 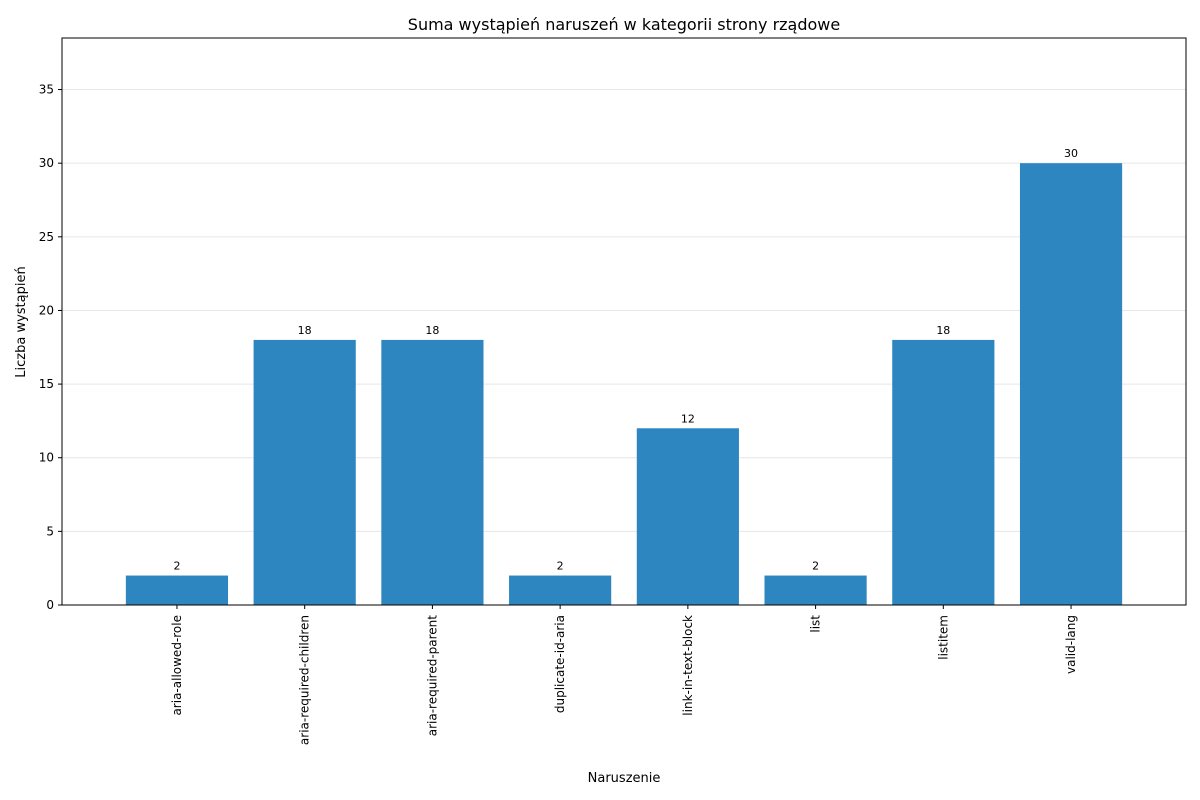 I want to click on x-tick-label: aria-allowed-role, so click(x=177, y=665).